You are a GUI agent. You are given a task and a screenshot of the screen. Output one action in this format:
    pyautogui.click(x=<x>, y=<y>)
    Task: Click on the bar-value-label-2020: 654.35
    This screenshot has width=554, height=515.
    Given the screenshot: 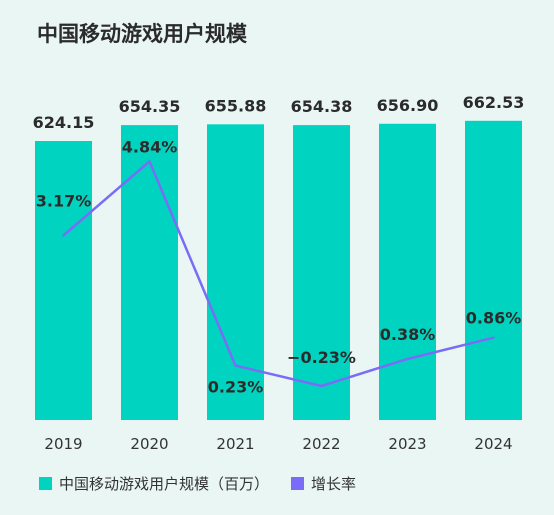 What is the action you would take?
    pyautogui.click(x=150, y=106)
    